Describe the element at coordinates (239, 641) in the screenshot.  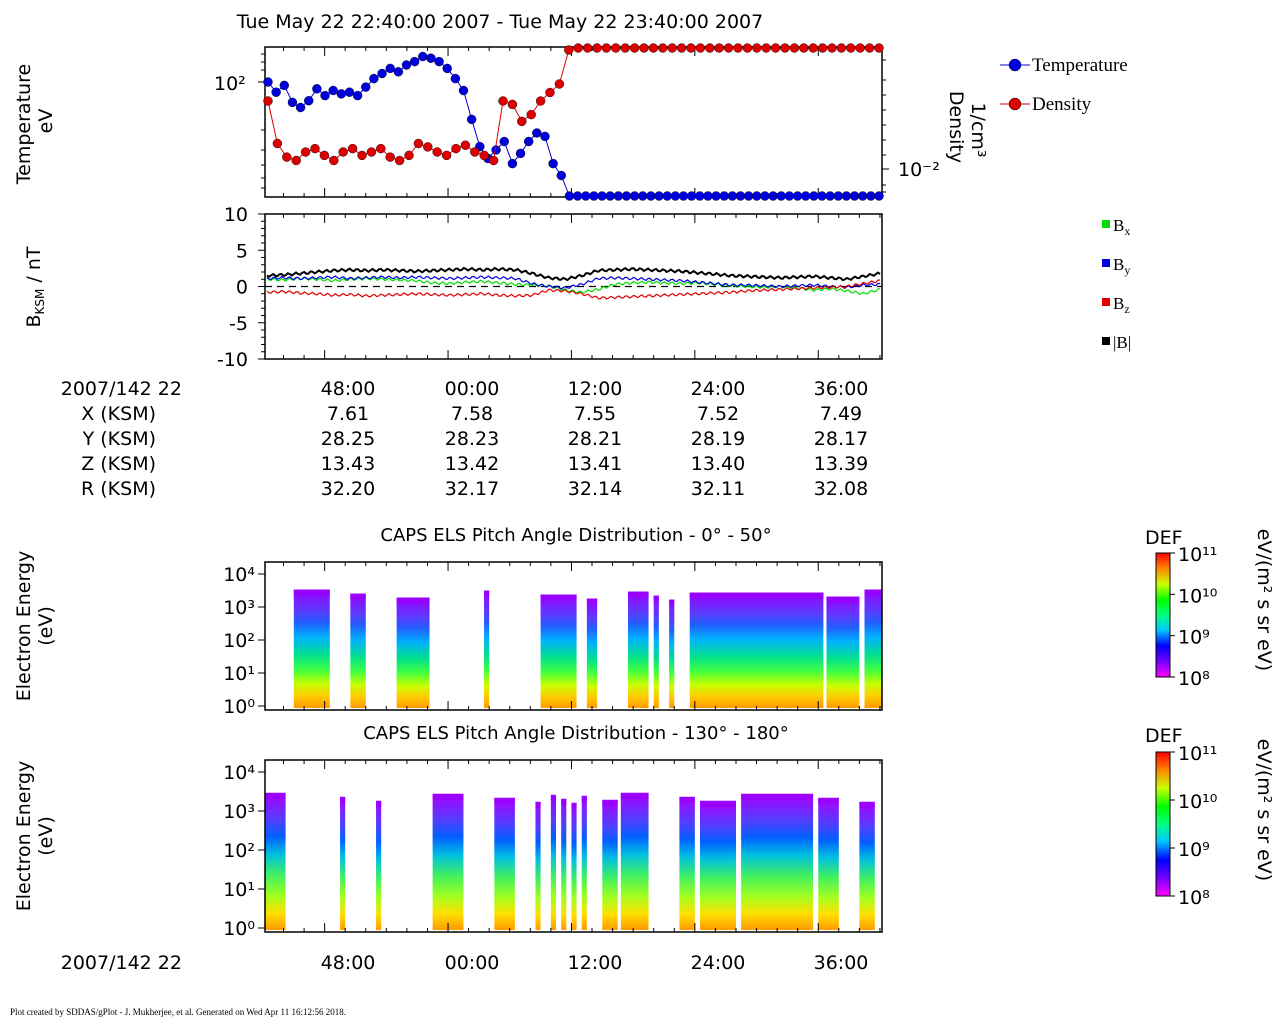
I see `spectrogram-ytick-label: 10²` at that location.